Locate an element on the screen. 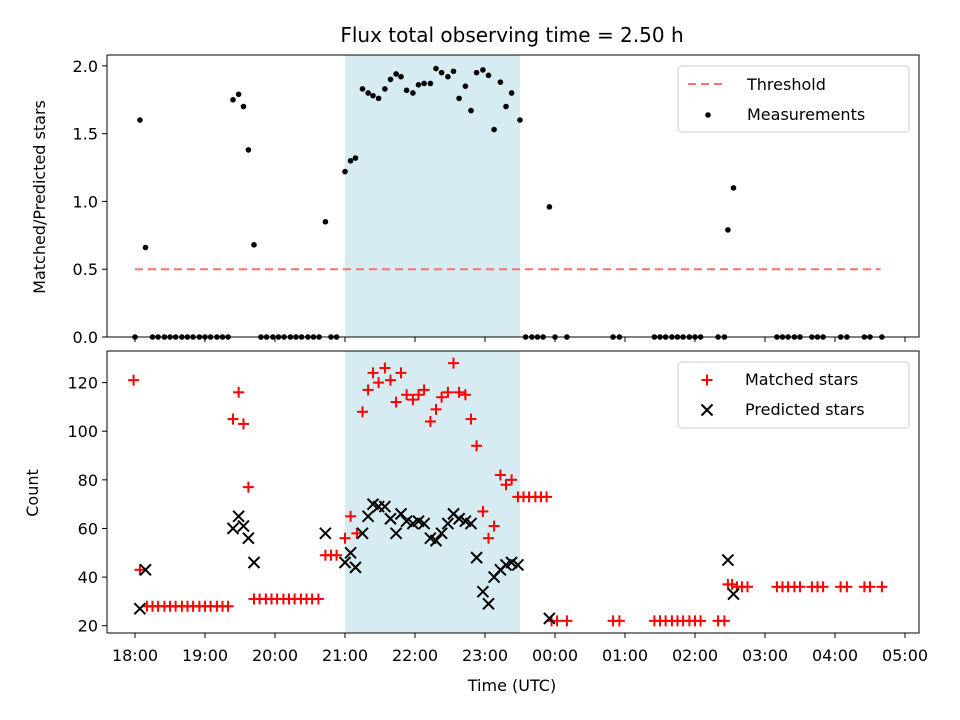 This screenshot has height=720, width=960. x-tick-label: 01:00 is located at coordinates (625, 655).